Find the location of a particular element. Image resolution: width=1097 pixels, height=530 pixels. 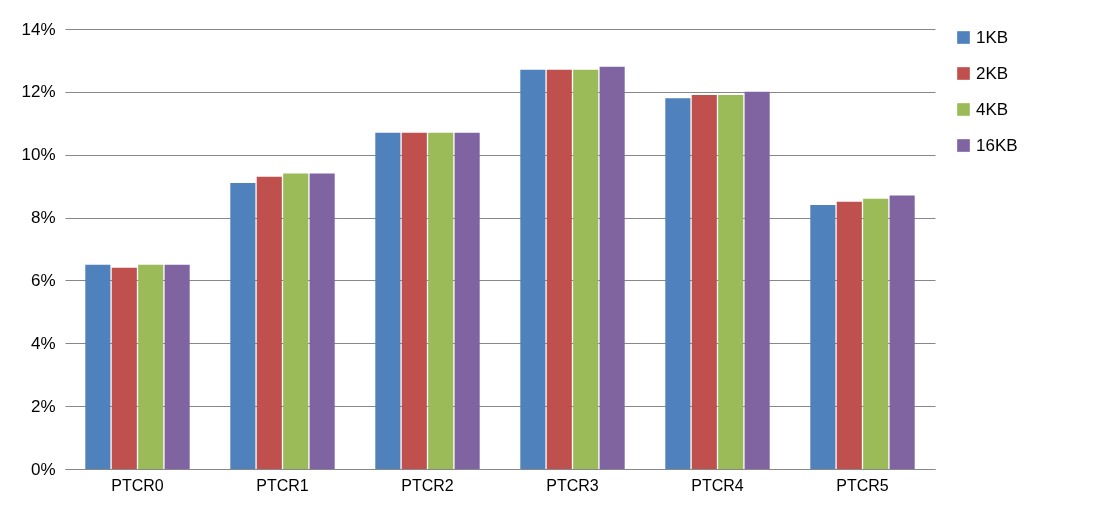

x-tick-label: PTCR1 is located at coordinates (282, 485).